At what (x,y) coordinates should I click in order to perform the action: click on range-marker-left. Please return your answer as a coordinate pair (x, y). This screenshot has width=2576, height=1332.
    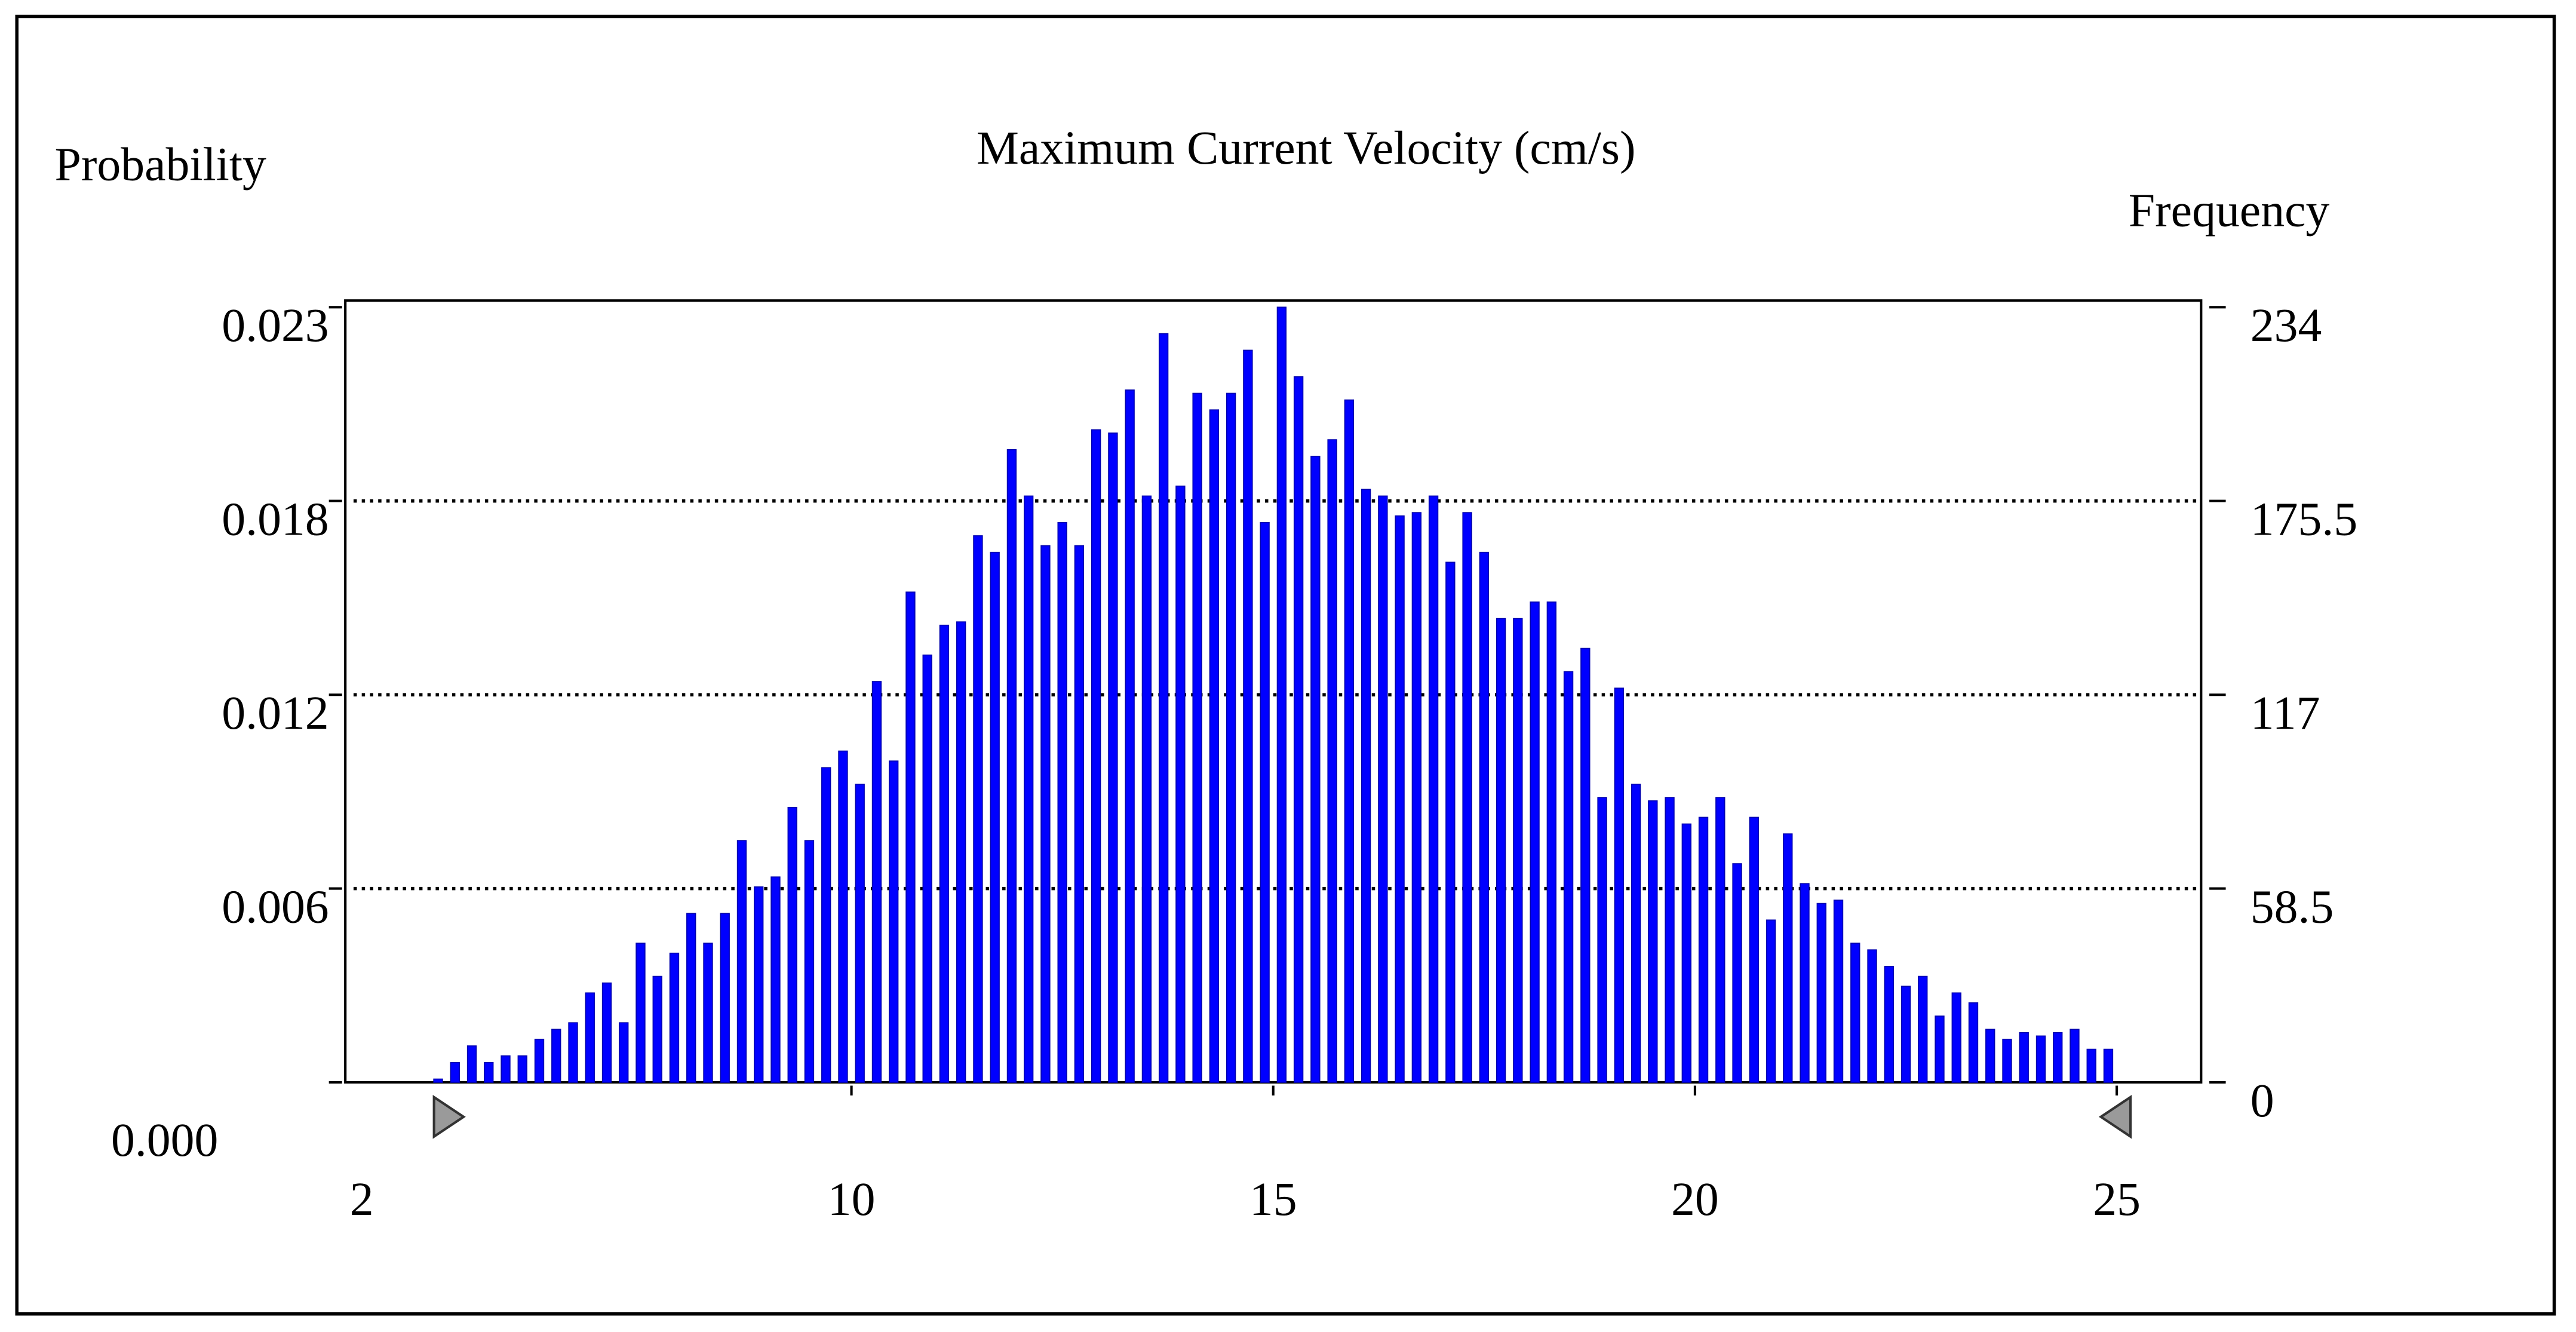
    Looking at the image, I should click on (449, 1116).